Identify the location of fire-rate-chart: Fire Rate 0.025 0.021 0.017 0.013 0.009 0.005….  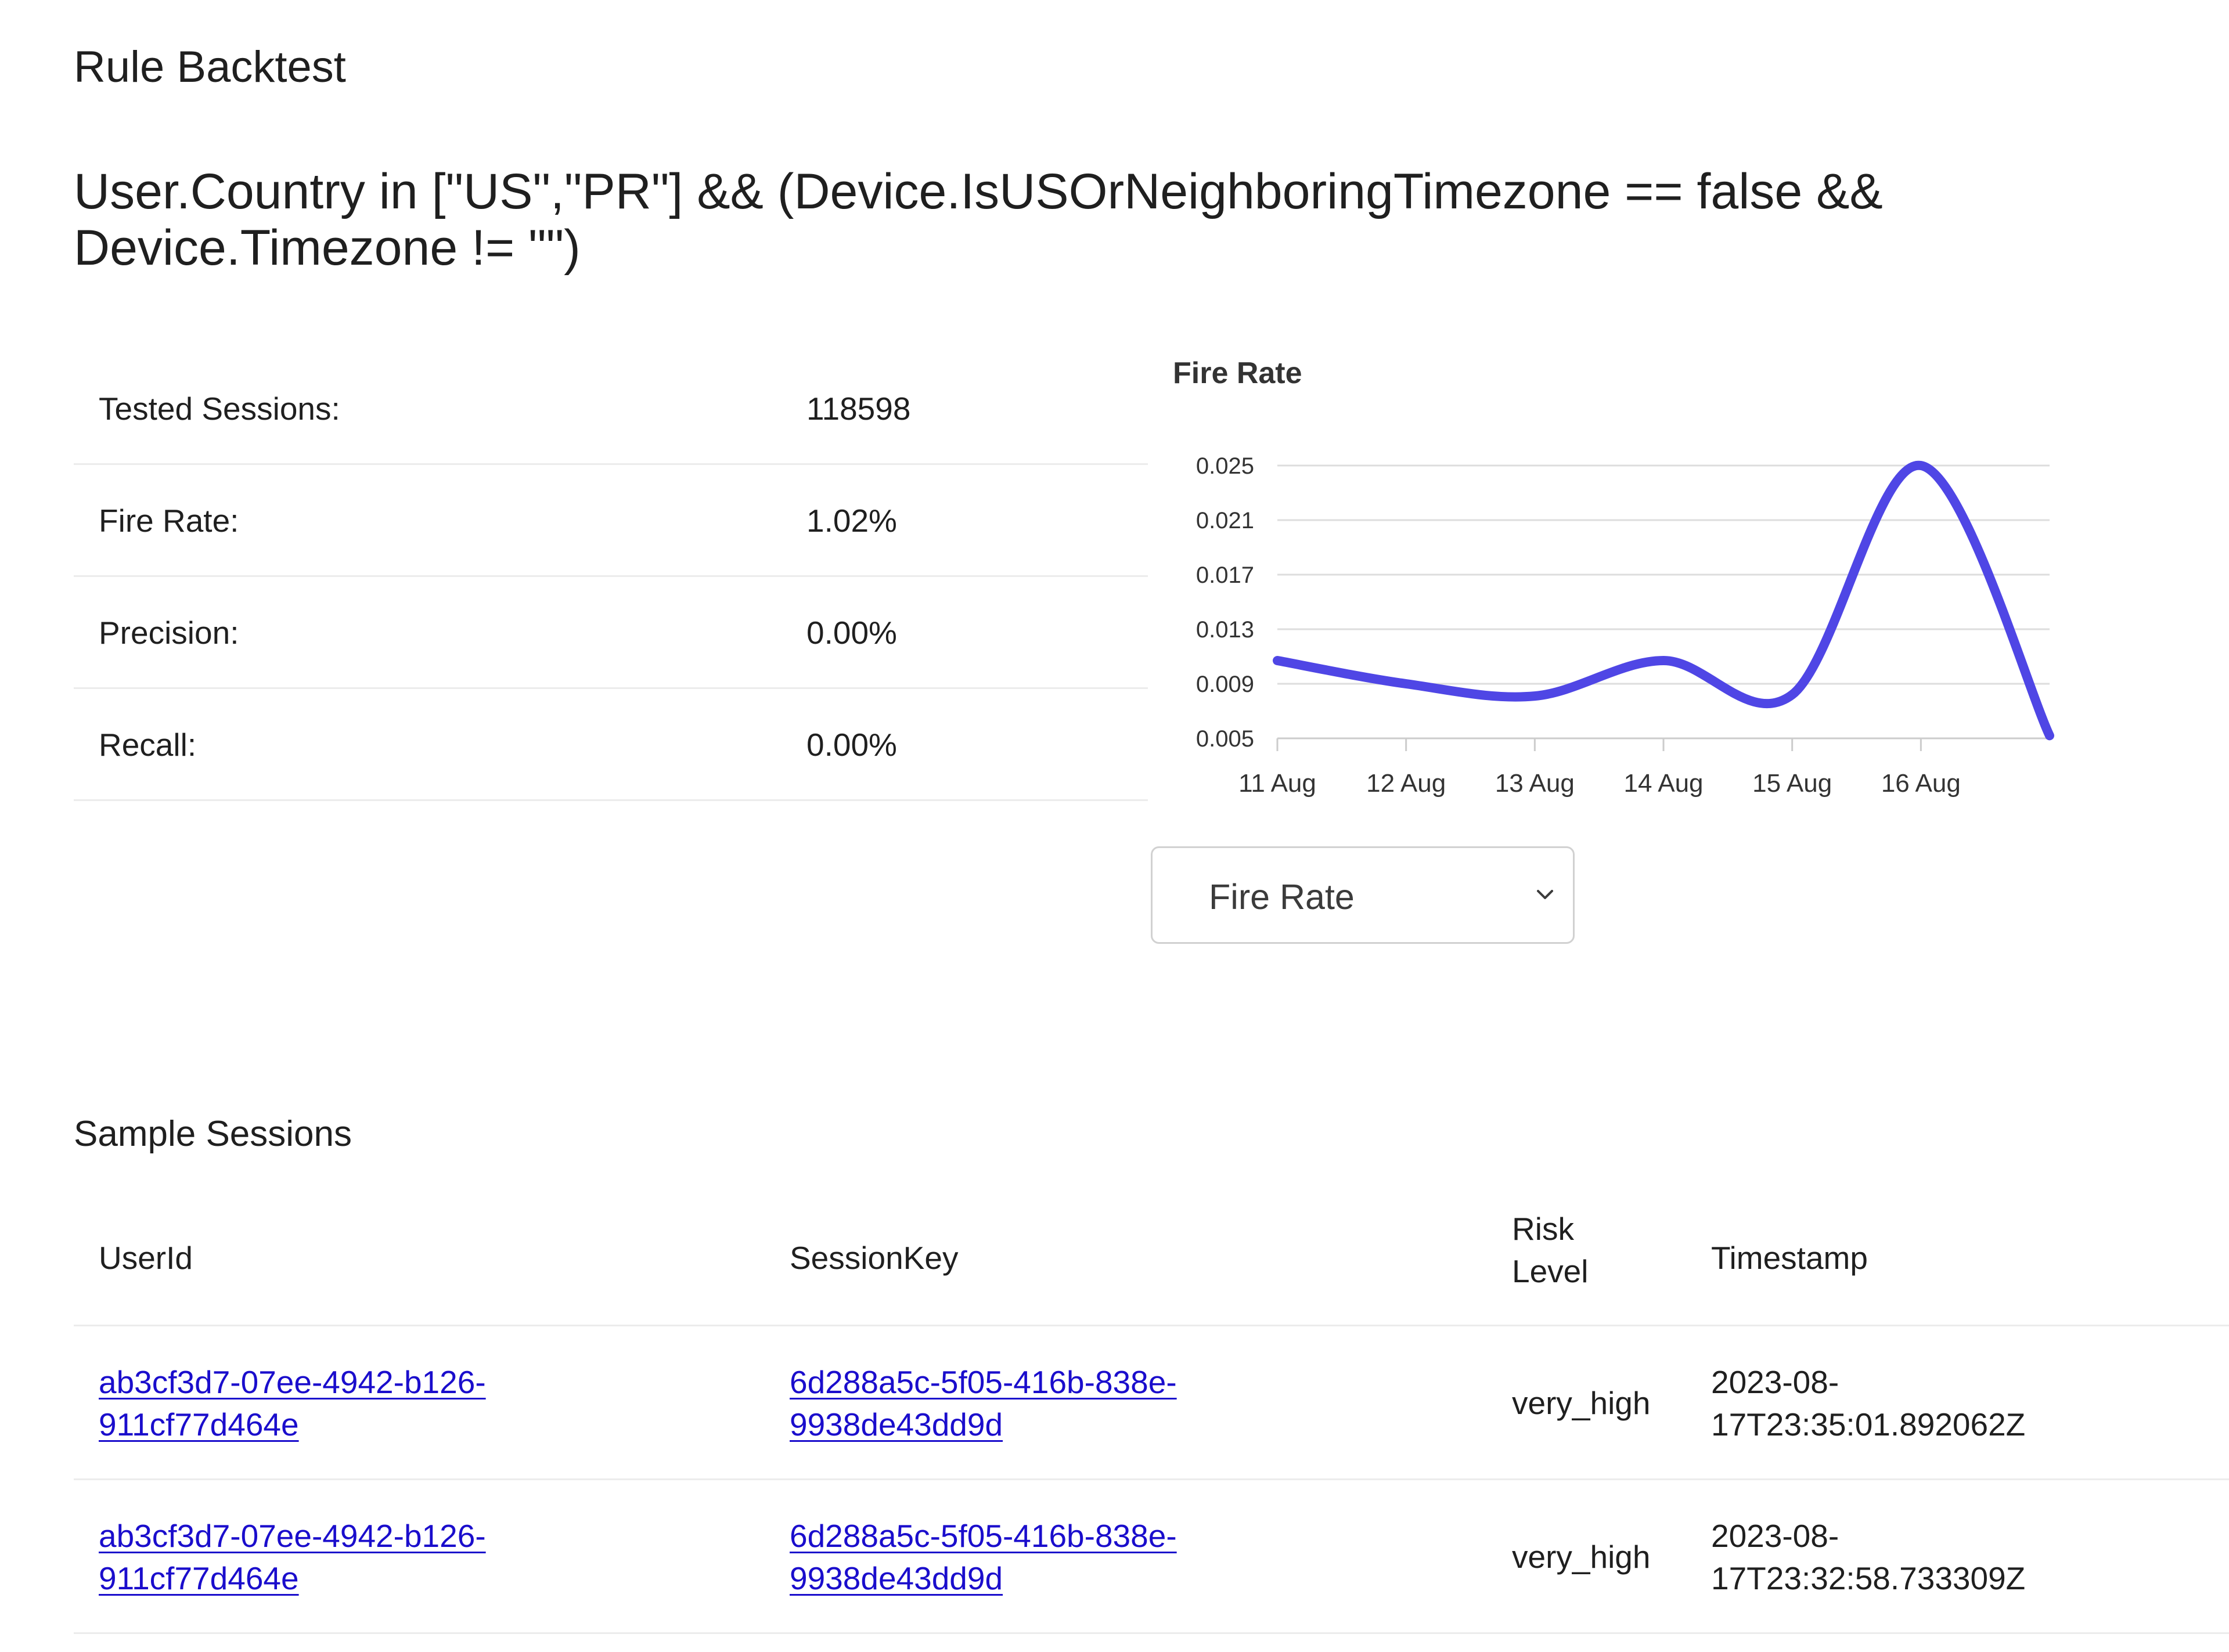
(1629, 580).